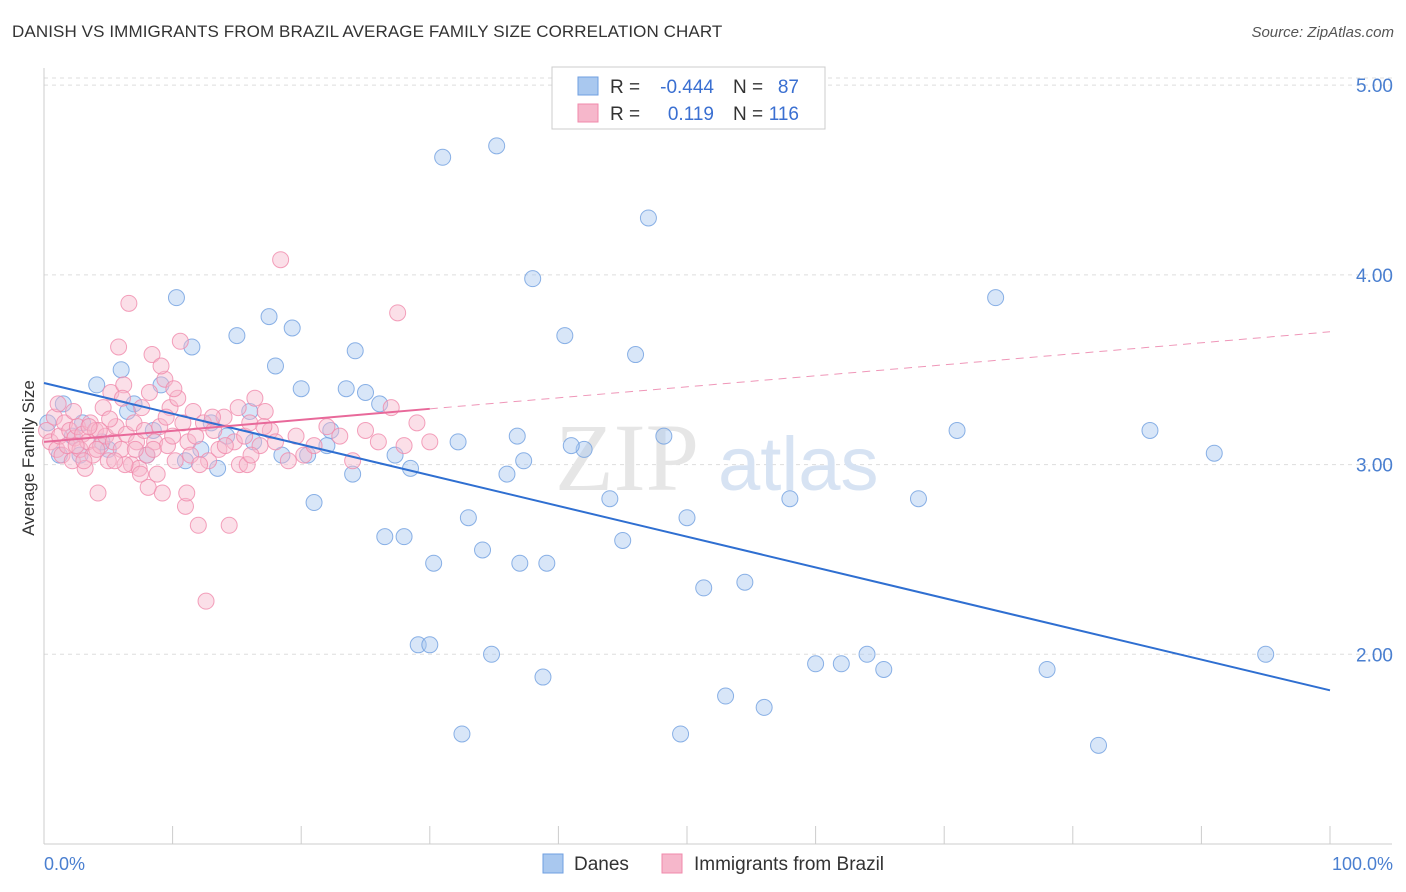 The width and height of the screenshot is (1406, 892). What do you see at coordinates (64, 864) in the screenshot?
I see `x-tick-label-0: 0.0%` at bounding box center [64, 864].